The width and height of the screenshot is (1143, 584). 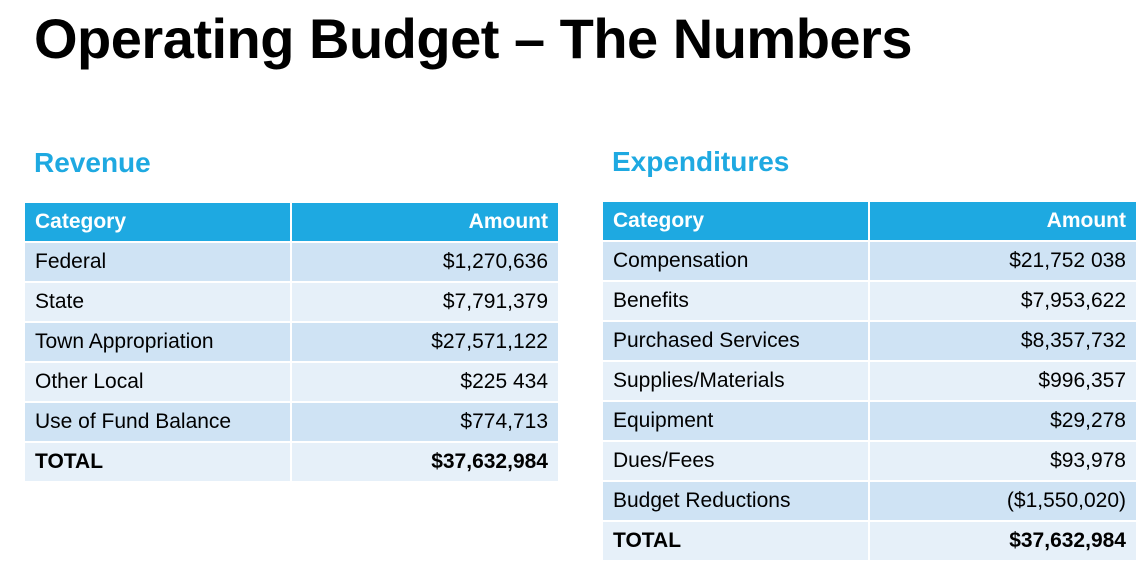 I want to click on revenue-heading: Revenue, so click(x=92, y=162).